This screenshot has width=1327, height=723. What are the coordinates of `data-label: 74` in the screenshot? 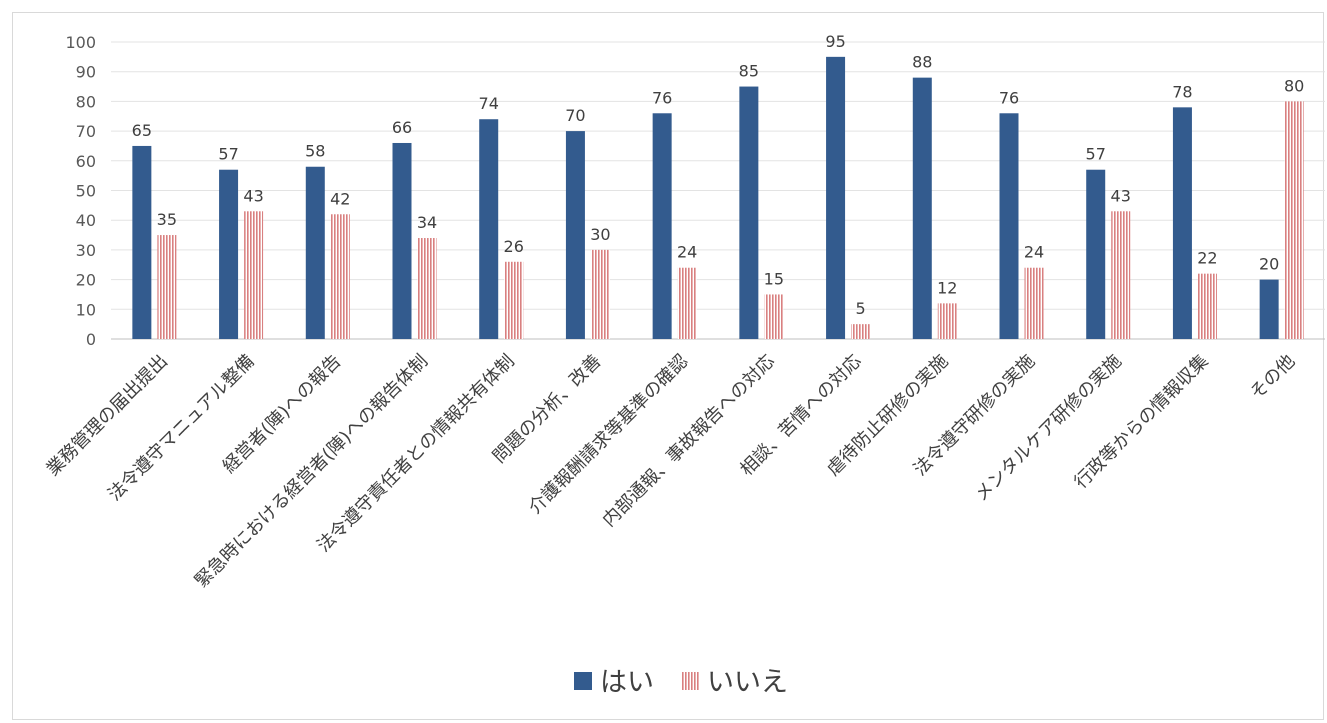 It's located at (489, 103).